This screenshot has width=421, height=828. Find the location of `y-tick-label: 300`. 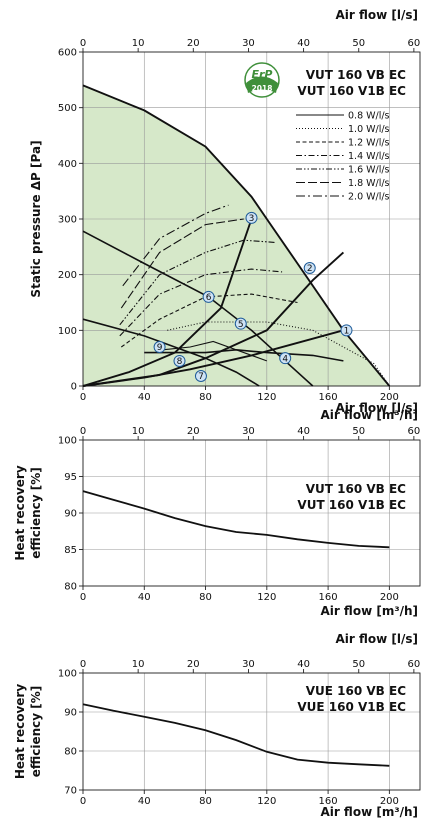

y-tick-label: 300 is located at coordinates (67, 220).